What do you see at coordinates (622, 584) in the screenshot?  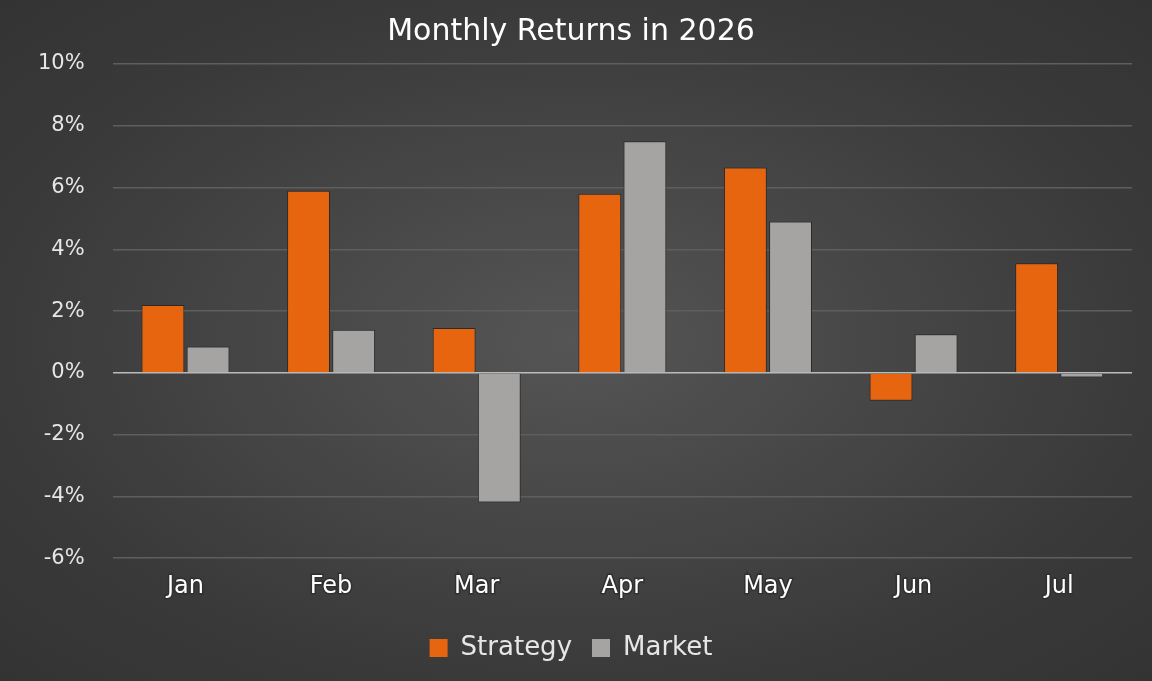 I see `x-tick-label: Apr` at bounding box center [622, 584].